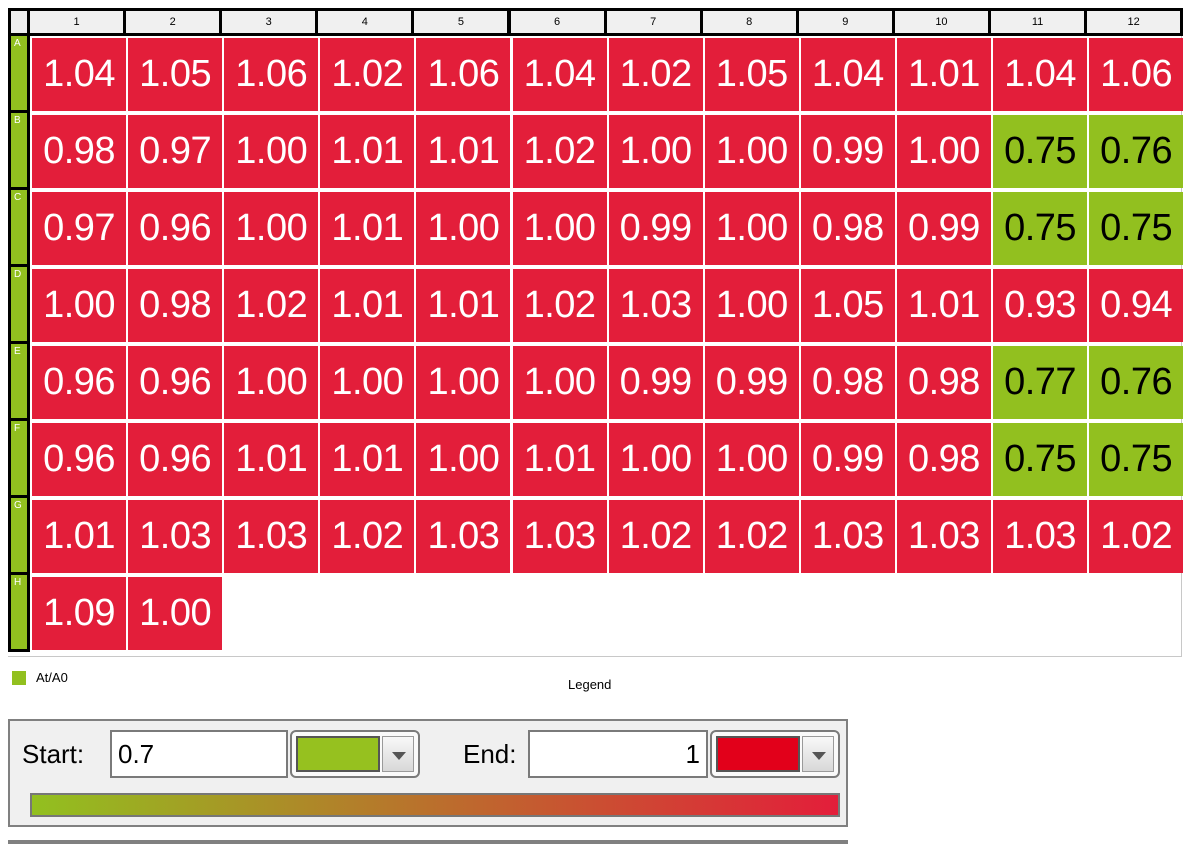 This screenshot has width=1200, height=844. Describe the element at coordinates (1040, 382) in the screenshot. I see `well-cell: 0.77` at that location.